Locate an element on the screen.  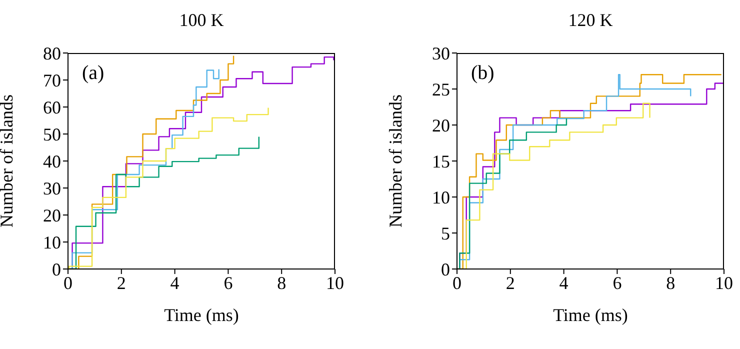
annotation: (b) is located at coordinates (482, 73).